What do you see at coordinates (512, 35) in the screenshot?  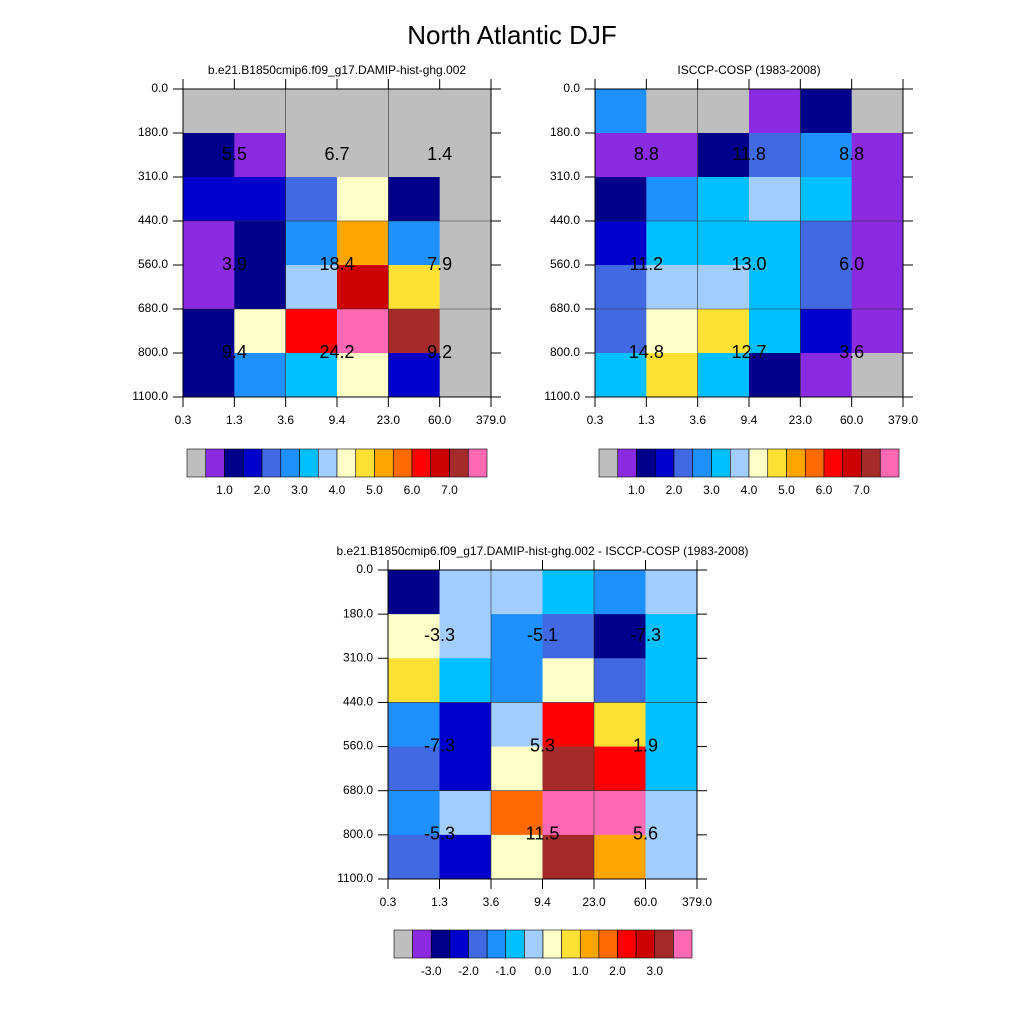 I see `figure-title: North Atlantic DJF` at bounding box center [512, 35].